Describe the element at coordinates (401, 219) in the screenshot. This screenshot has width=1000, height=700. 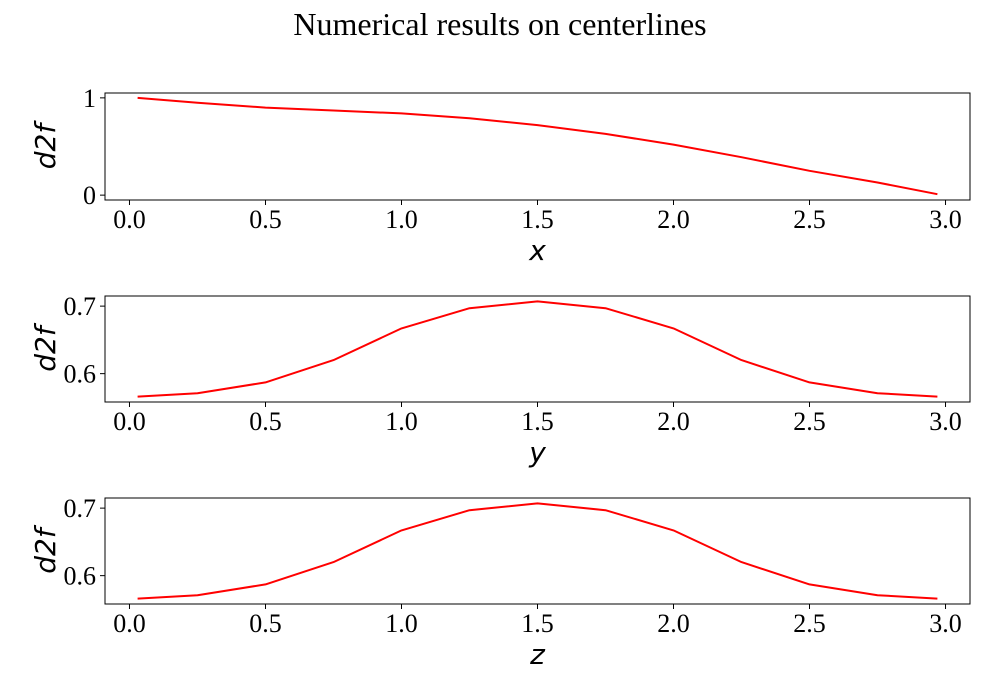
I see `plot-1-xtick-label: 1.0` at that location.